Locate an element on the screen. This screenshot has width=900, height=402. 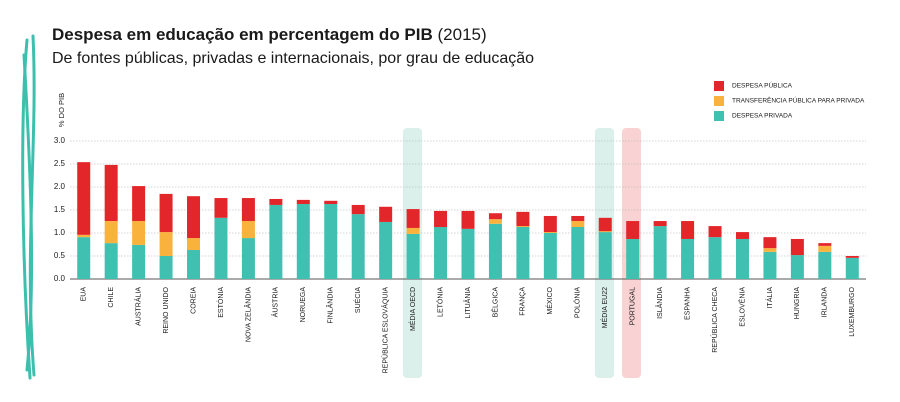
y-tick-label: 3.0 is located at coordinates (60, 140).